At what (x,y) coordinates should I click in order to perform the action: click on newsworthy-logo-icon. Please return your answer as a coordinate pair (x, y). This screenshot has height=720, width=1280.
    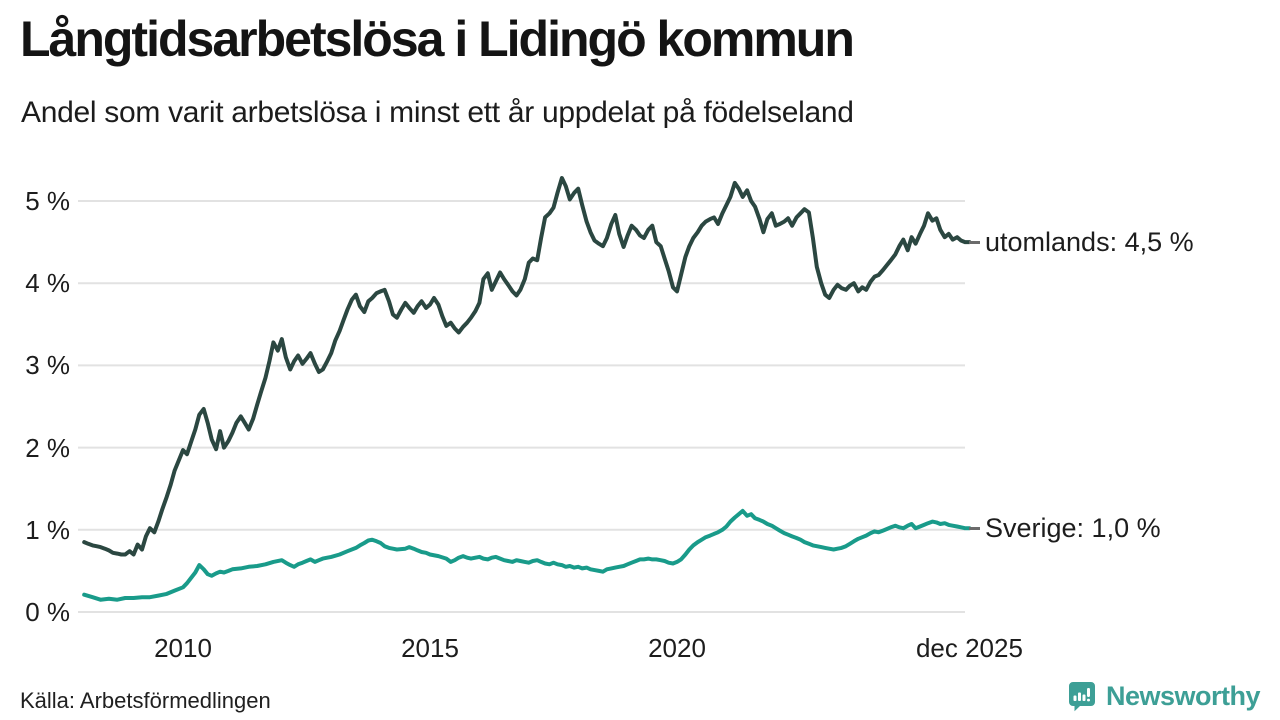
    Looking at the image, I should click on (1081, 697).